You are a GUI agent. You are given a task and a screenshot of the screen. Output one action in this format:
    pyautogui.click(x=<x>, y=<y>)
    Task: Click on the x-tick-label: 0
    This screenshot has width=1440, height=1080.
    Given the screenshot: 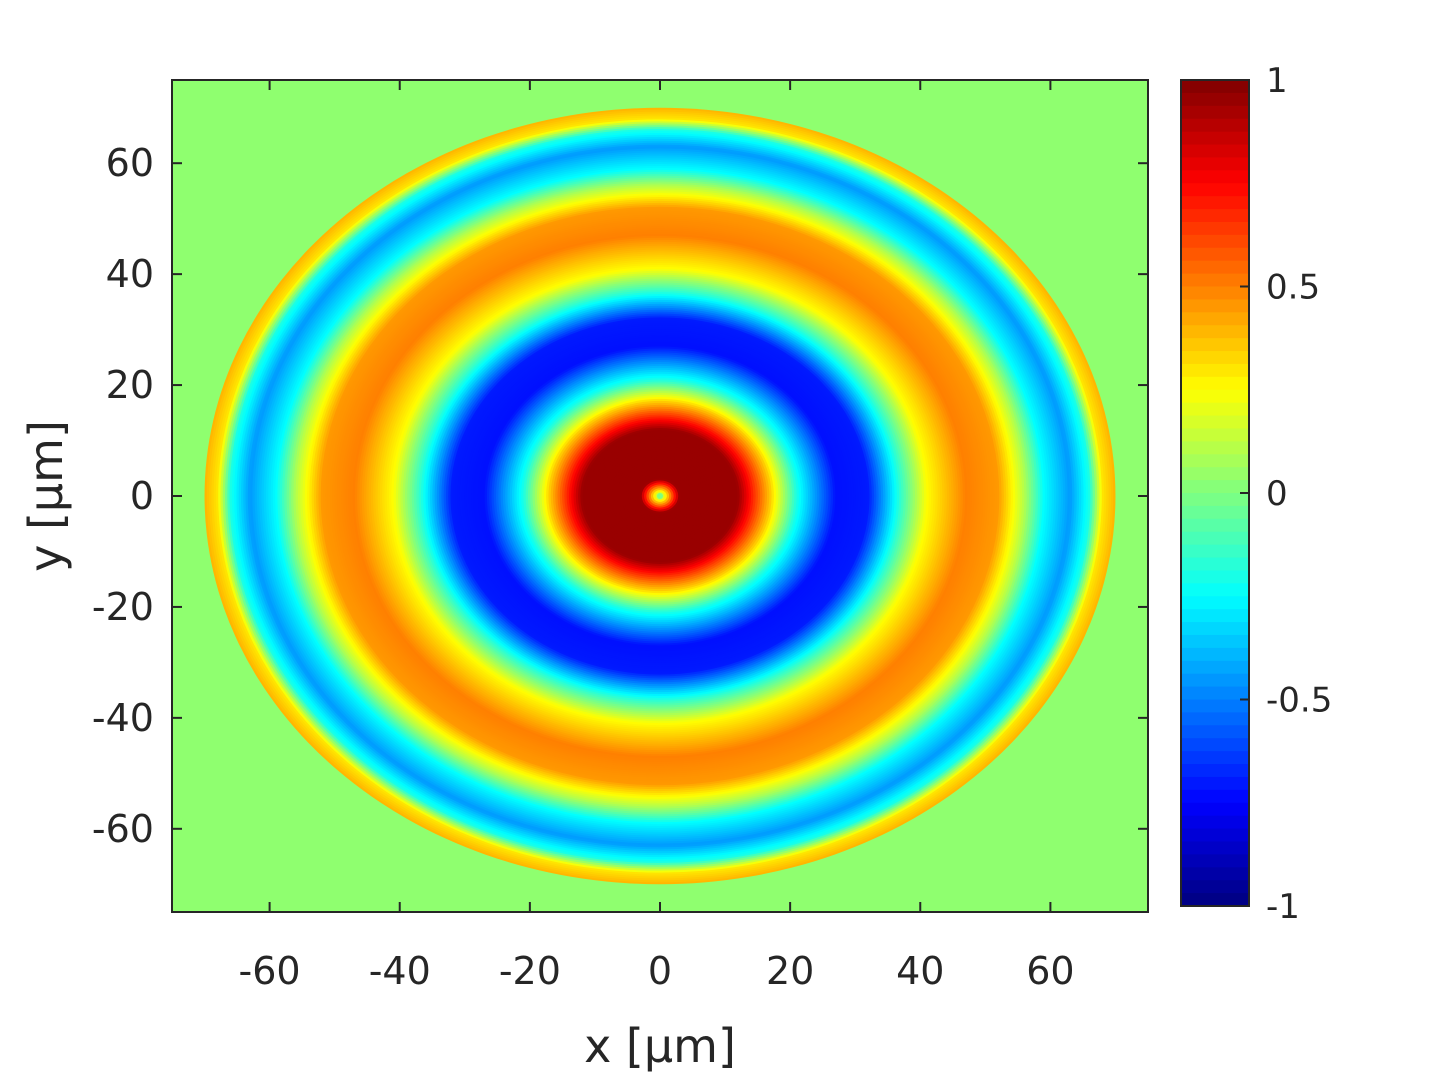 What is the action you would take?
    pyautogui.click(x=660, y=971)
    